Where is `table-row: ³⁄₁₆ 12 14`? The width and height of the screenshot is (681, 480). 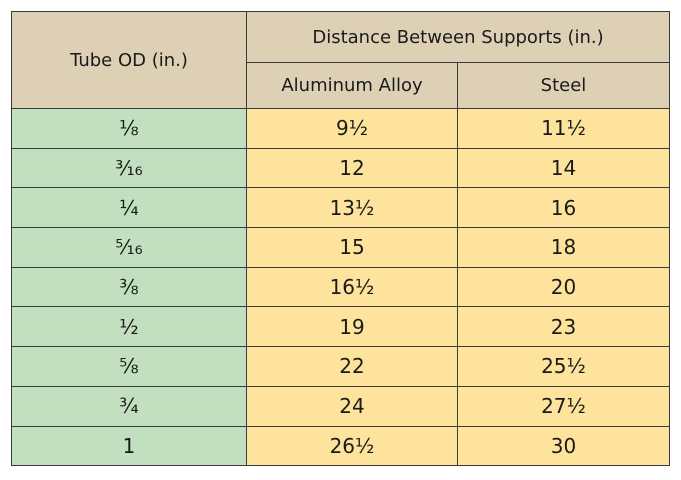 table-row: ³⁄₁₆ 12 14 is located at coordinates (340, 168).